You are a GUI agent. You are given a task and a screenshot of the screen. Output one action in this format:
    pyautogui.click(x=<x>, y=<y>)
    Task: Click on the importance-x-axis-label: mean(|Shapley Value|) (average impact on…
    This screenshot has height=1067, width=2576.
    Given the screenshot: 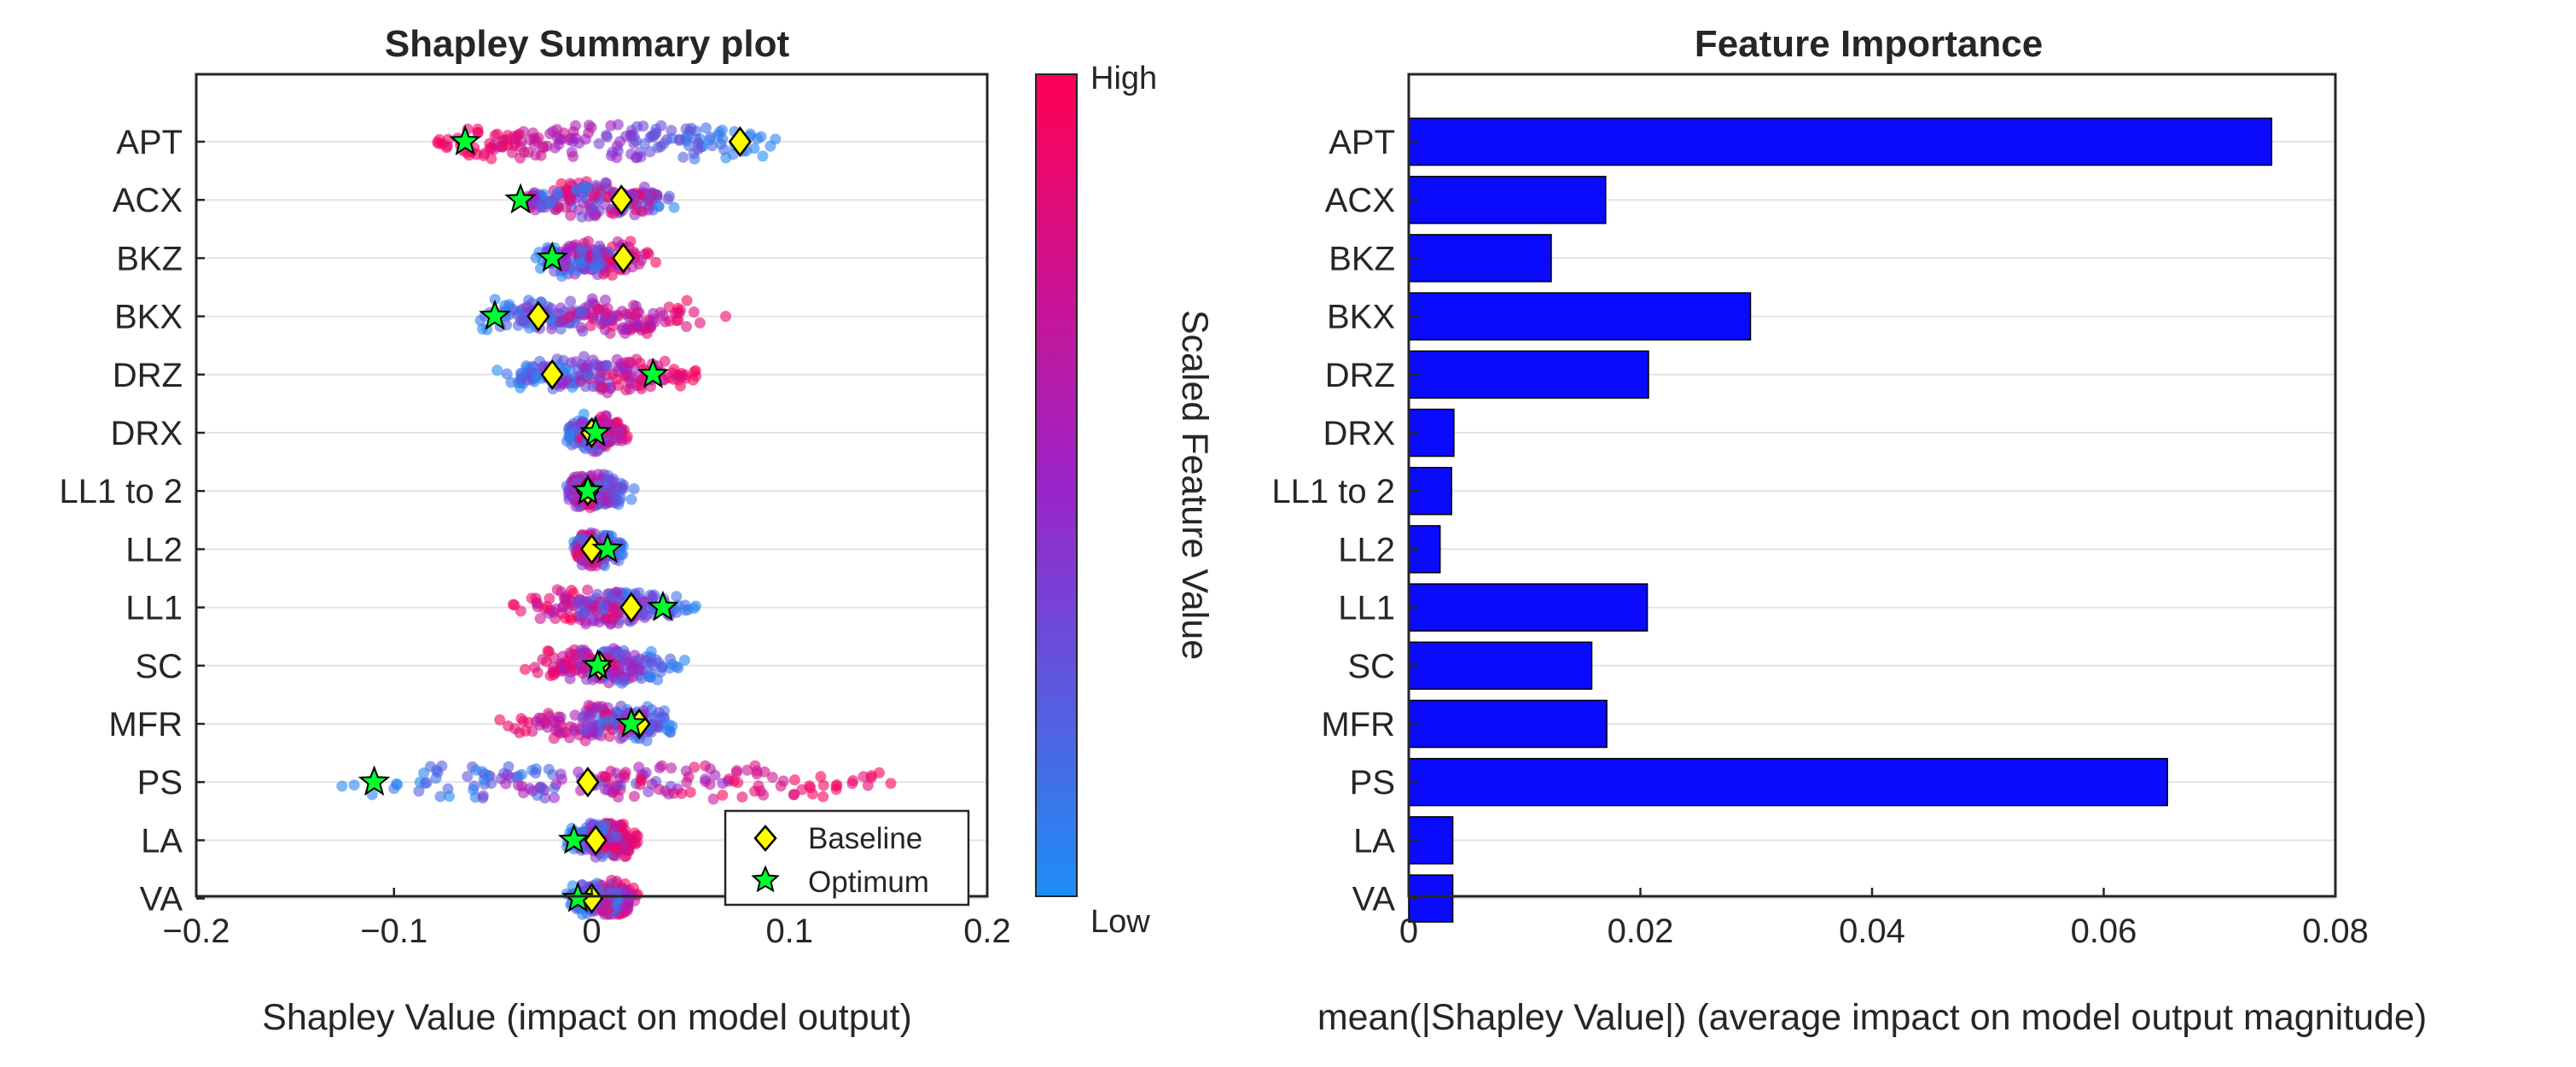 What is the action you would take?
    pyautogui.click(x=1872, y=1018)
    